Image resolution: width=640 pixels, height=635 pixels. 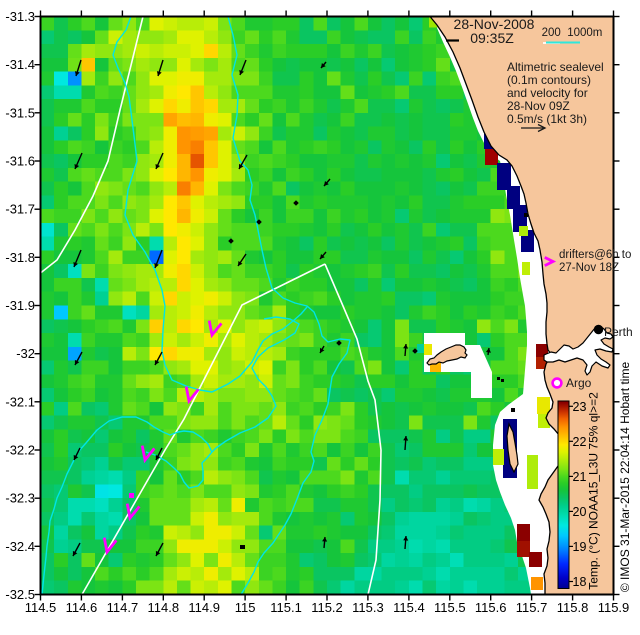 What do you see at coordinates (580, 512) in the screenshot?
I see `svg-text: 20` at bounding box center [580, 512].